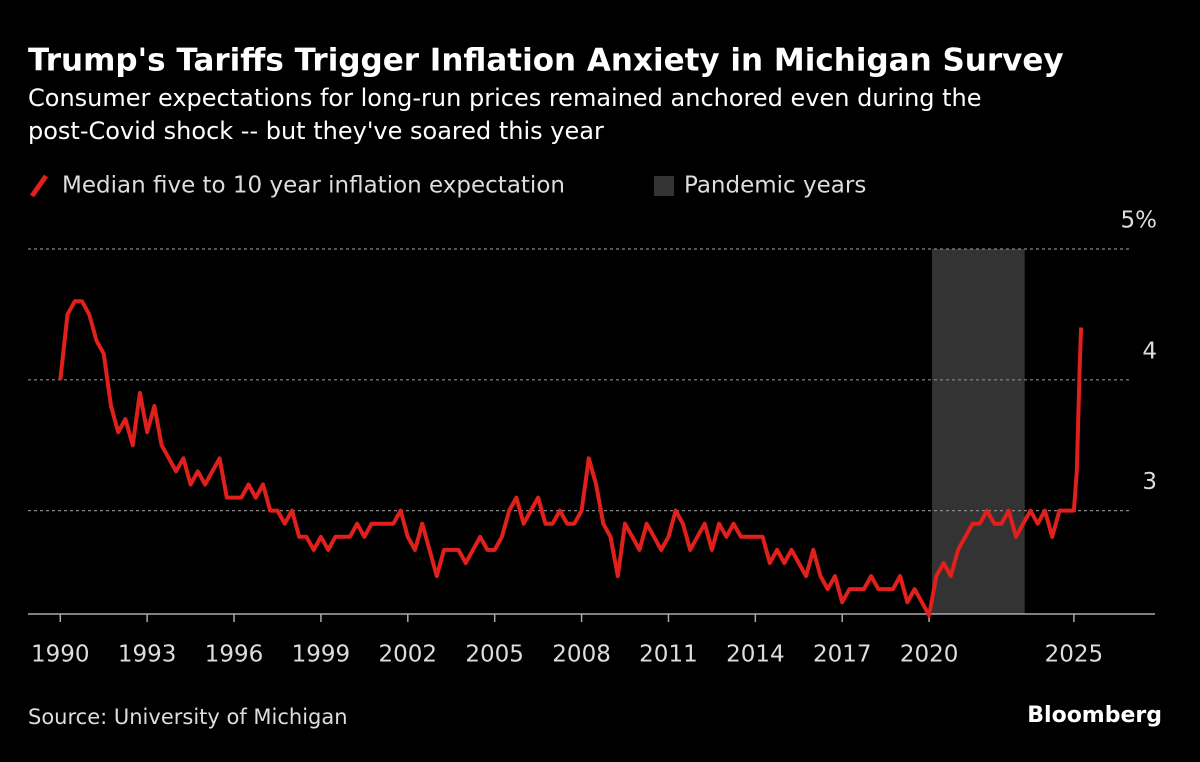 The height and width of the screenshot is (762, 1200). What do you see at coordinates (929, 655) in the screenshot?
I see `x-tick-label: 2020` at bounding box center [929, 655].